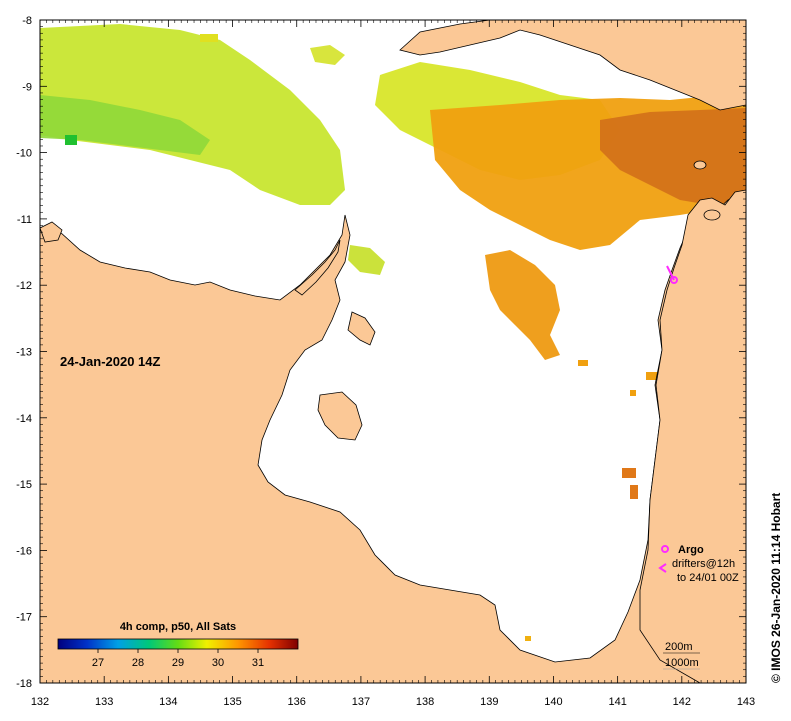  What do you see at coordinates (708, 578) in the screenshot?
I see `drifter-legend-line2: to 24/01 00Z` at bounding box center [708, 578].